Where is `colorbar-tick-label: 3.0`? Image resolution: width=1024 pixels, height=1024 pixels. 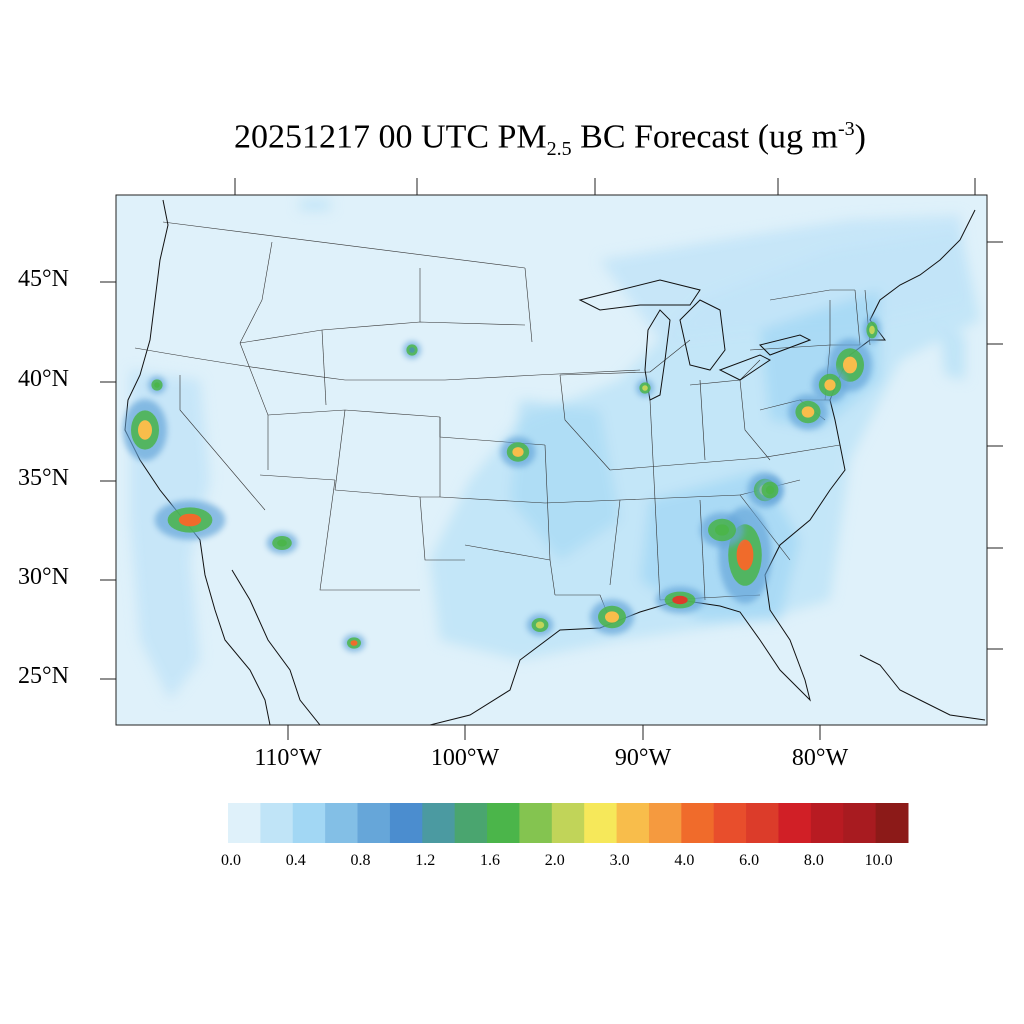 colorbar-tick-label: 3.0 is located at coordinates (619, 860).